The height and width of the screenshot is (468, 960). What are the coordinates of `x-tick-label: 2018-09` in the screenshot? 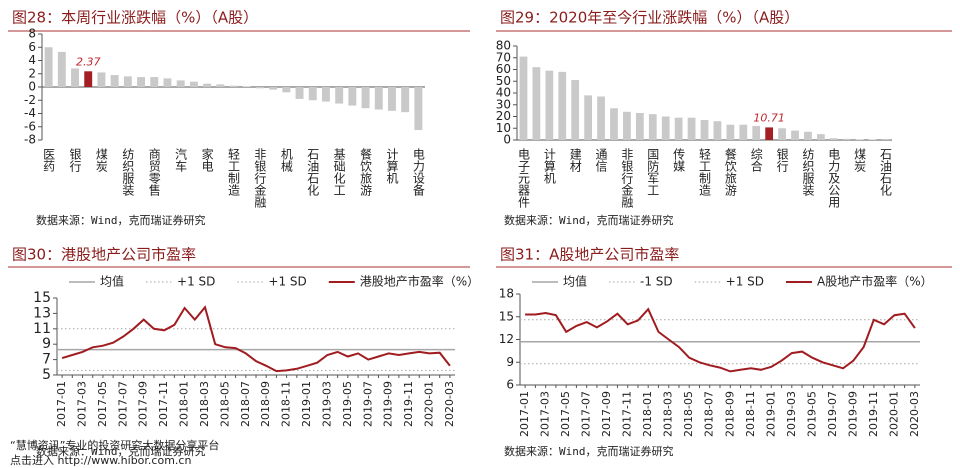 It's located at (265, 404).